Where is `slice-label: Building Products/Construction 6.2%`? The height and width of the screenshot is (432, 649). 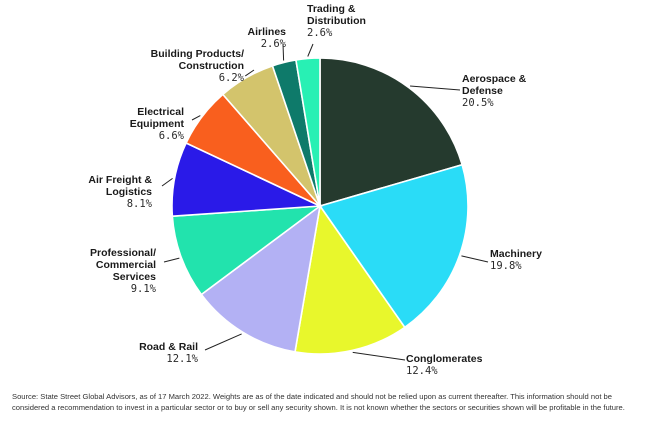 slice-label: Building Products/Construction 6.2% is located at coordinates (198, 66).